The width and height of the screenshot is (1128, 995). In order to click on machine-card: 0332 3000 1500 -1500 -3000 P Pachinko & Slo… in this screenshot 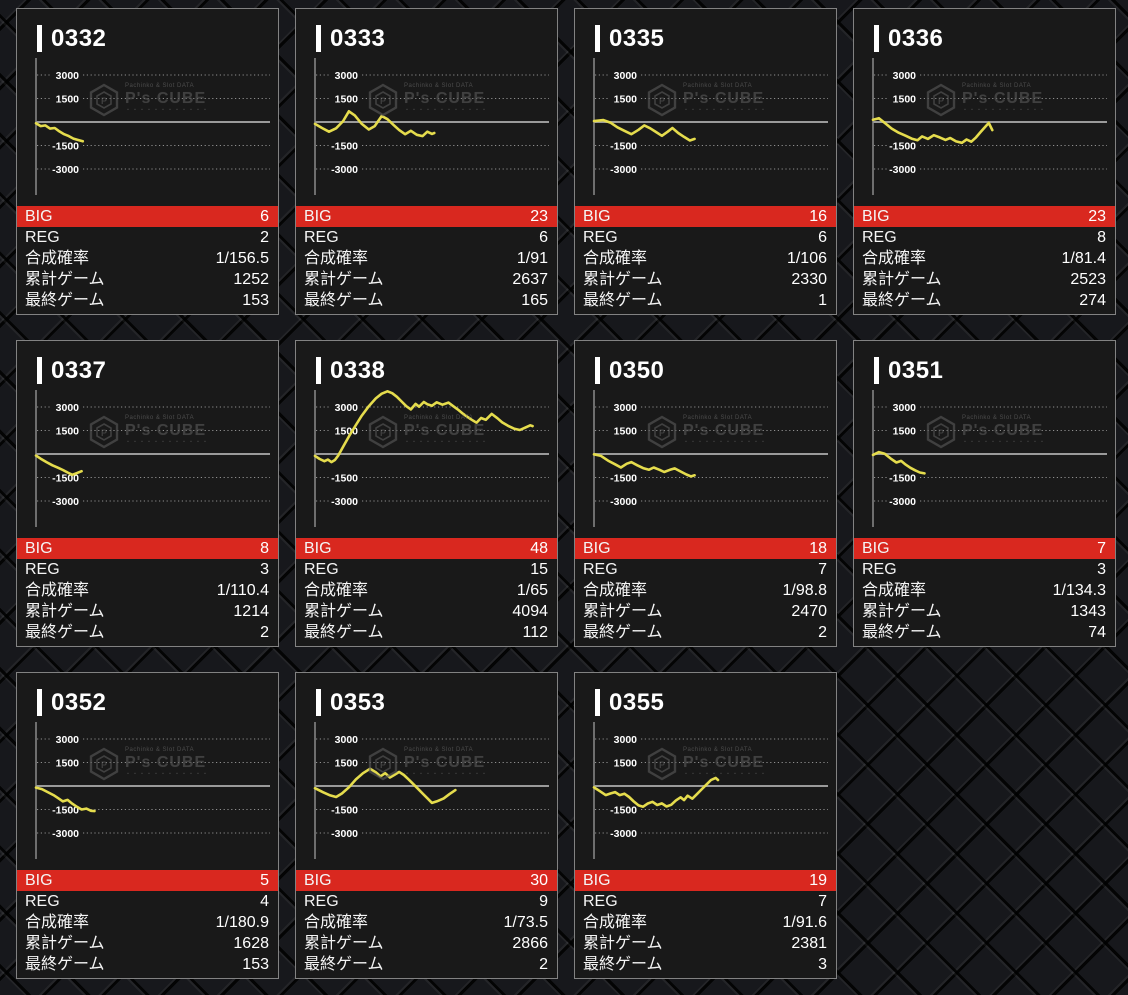, I will do `click(147, 161)`.